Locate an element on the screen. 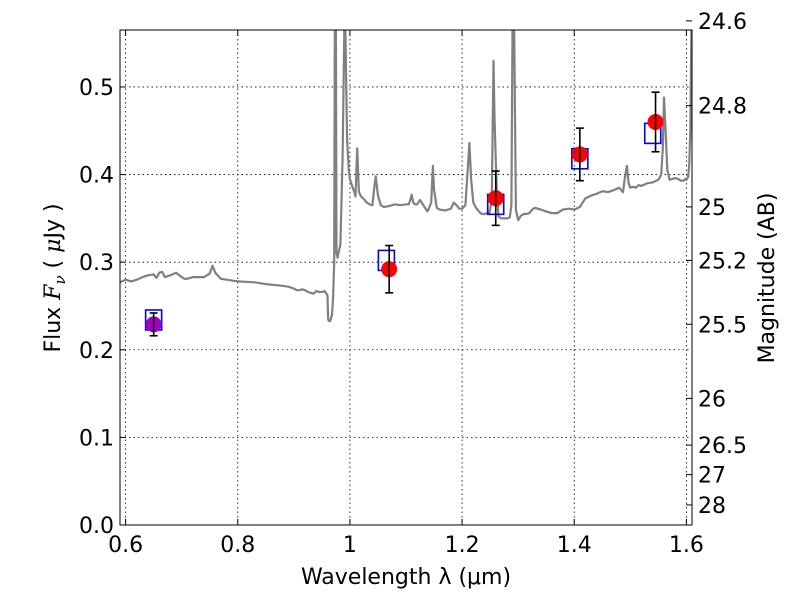 The width and height of the screenshot is (800, 600). right-tick-label: 25.2 is located at coordinates (722, 261).